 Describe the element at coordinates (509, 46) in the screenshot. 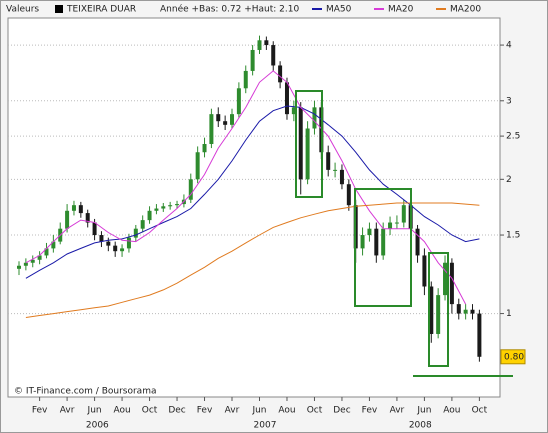

I see `y-tick-label: 4` at that location.